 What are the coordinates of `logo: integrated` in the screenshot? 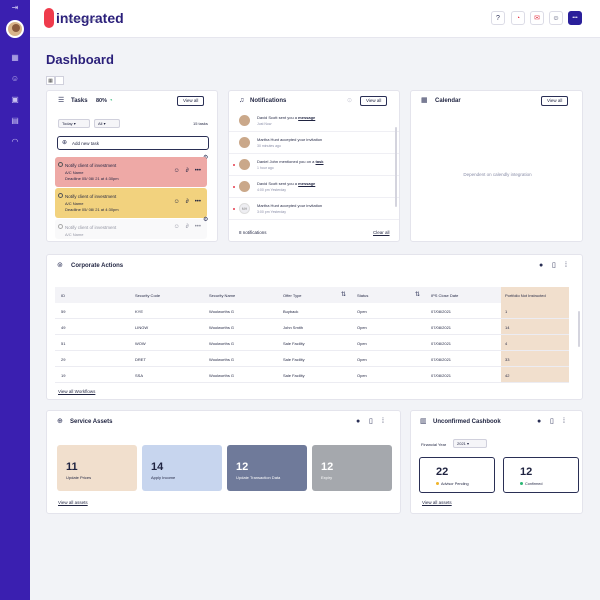 It's located at (84, 18).